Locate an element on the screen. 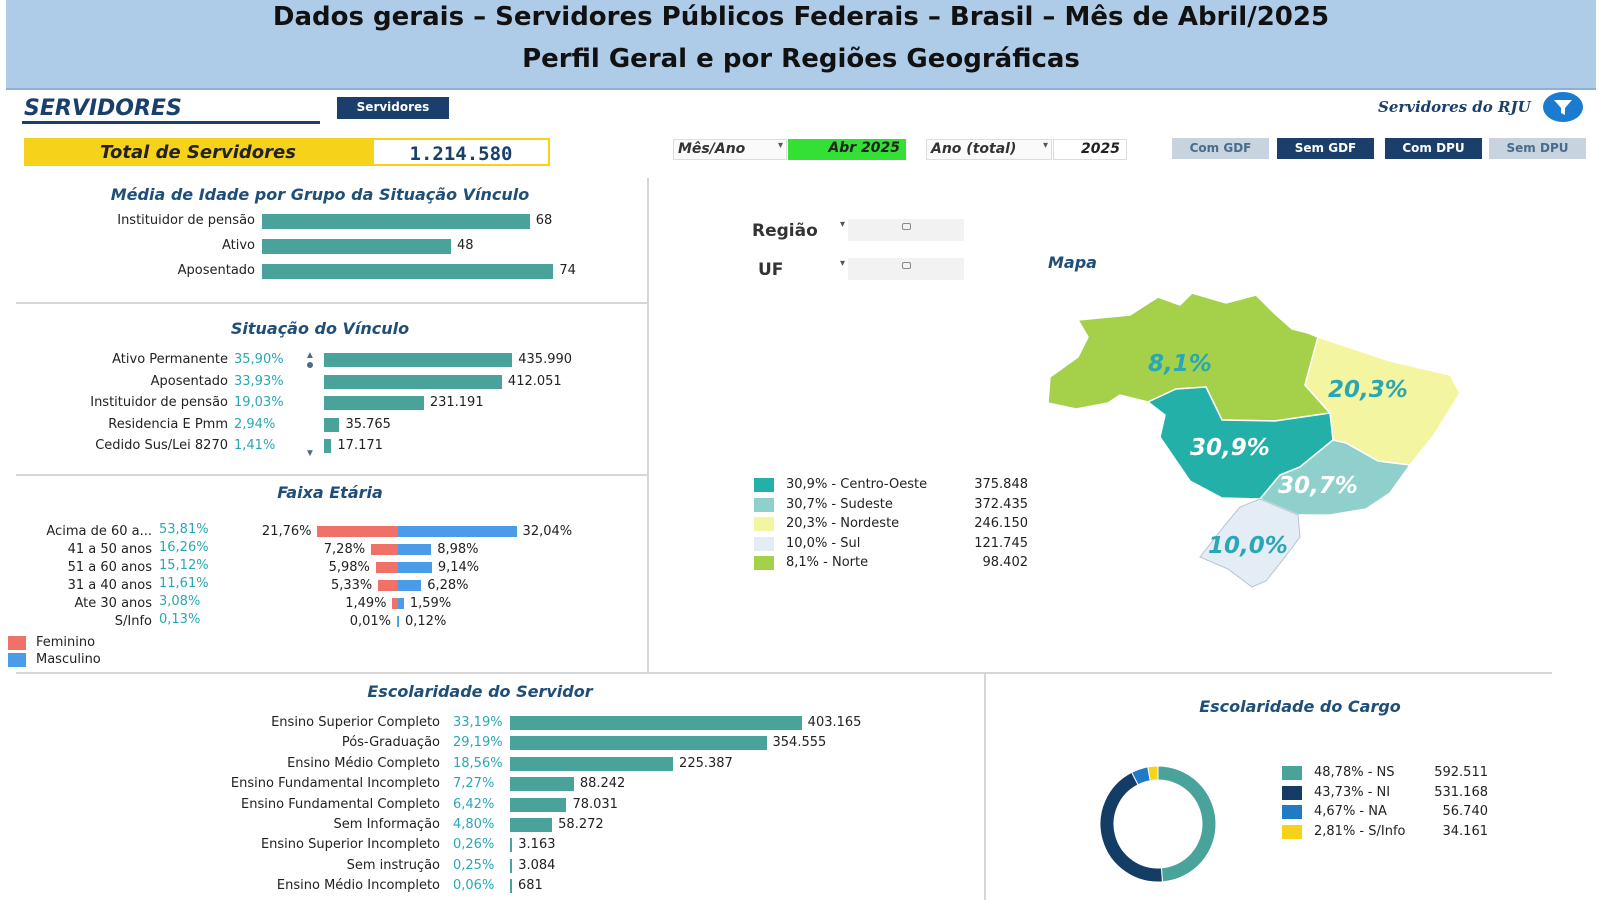  ano-total-value-chip: 2025 is located at coordinates (1090, 149).